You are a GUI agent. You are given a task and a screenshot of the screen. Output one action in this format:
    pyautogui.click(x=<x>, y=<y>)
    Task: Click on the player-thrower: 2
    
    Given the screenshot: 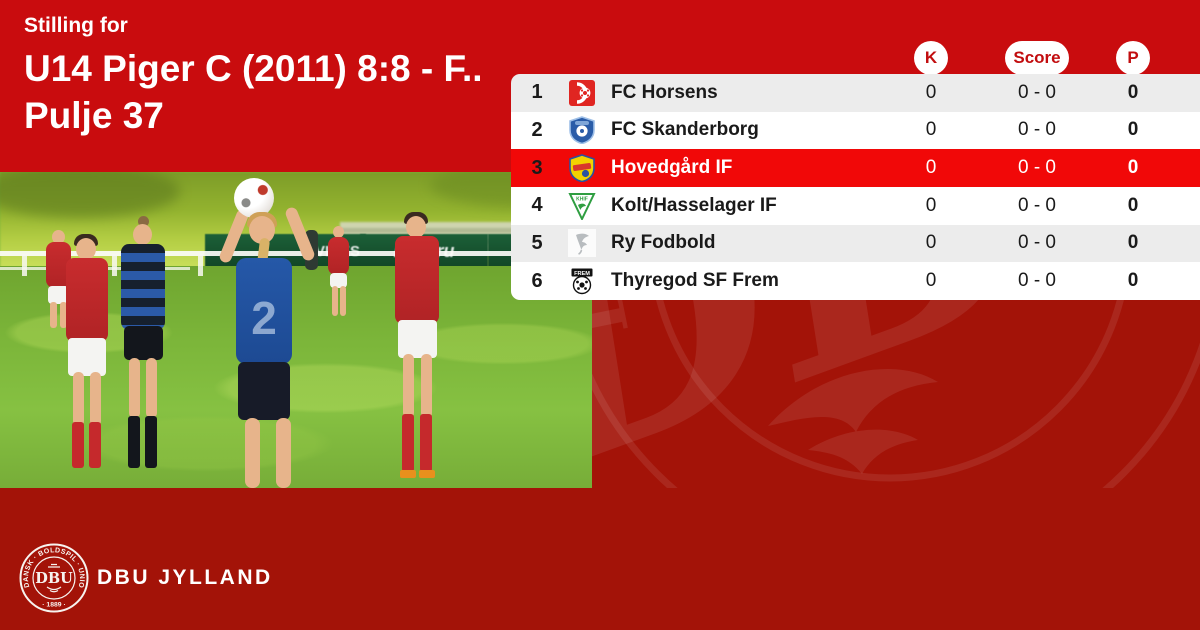 What is the action you would take?
    pyautogui.click(x=264, y=311)
    